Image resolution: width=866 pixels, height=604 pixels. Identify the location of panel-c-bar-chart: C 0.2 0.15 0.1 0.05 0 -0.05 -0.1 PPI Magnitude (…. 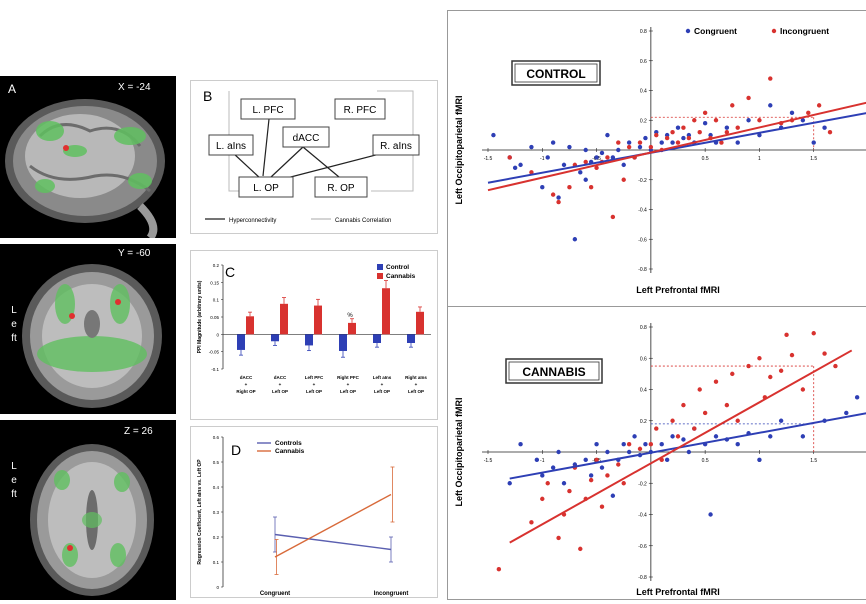
(314, 335).